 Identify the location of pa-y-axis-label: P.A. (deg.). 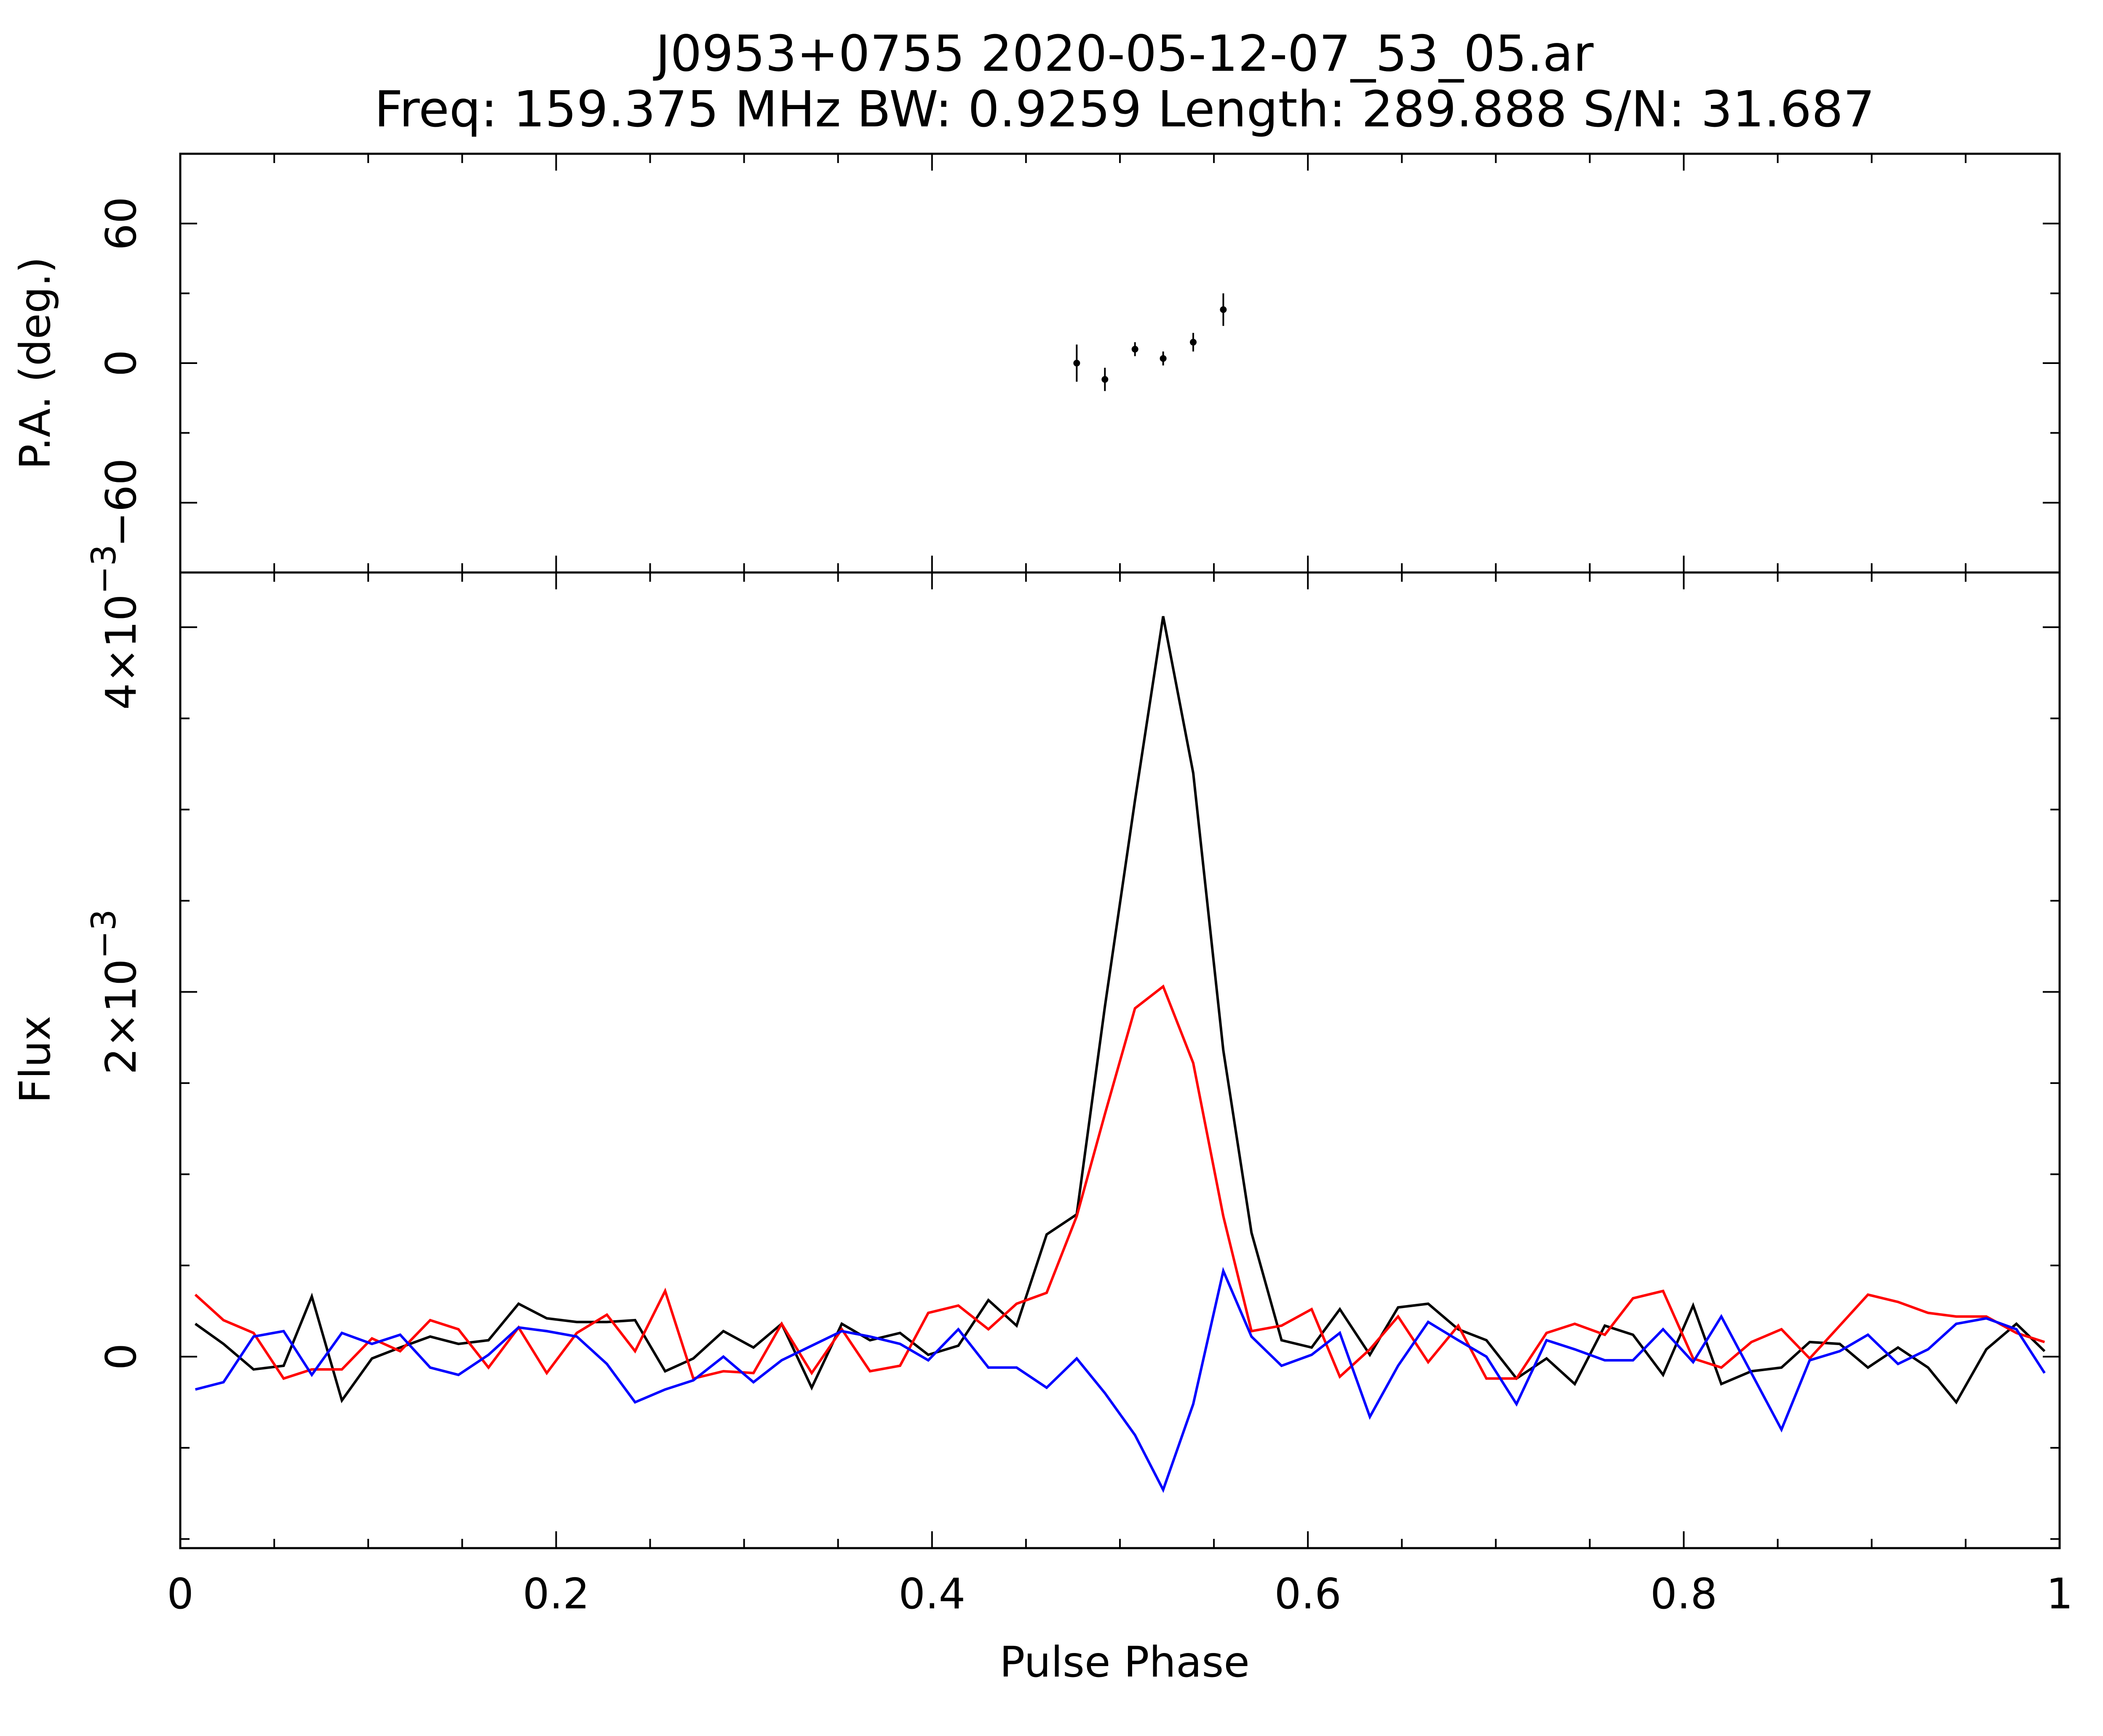
(35, 363).